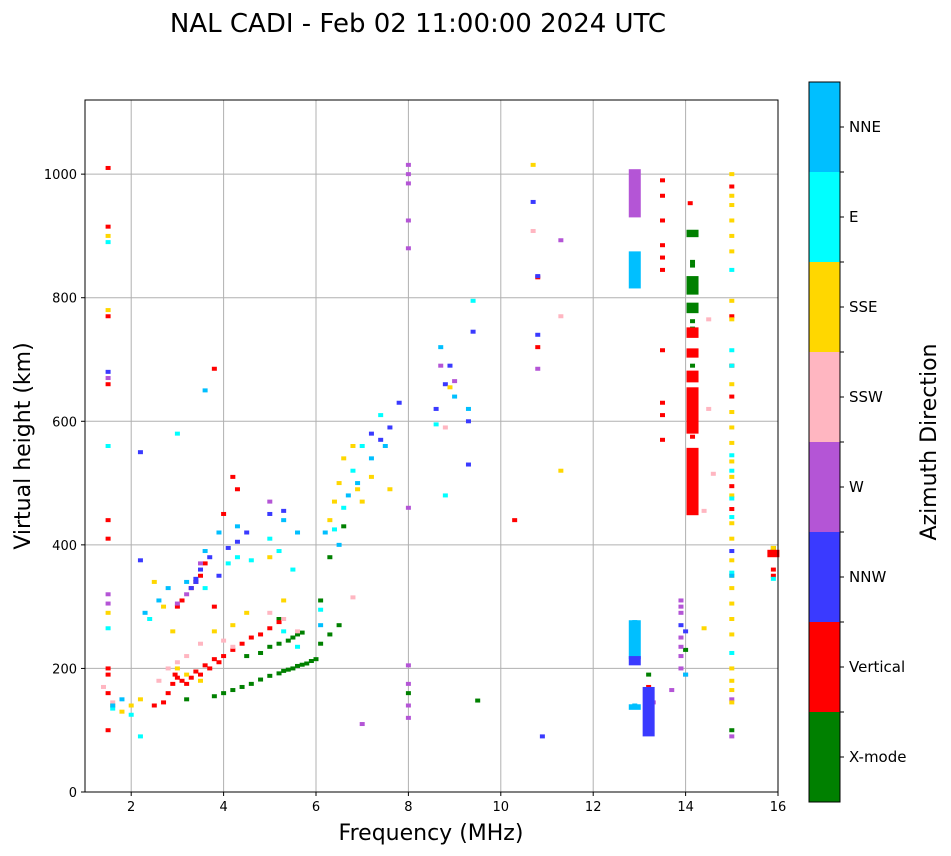 The image size is (951, 856). Describe the element at coordinates (863, 307) in the screenshot. I see `colorbar-tick-label: SSE` at that location.